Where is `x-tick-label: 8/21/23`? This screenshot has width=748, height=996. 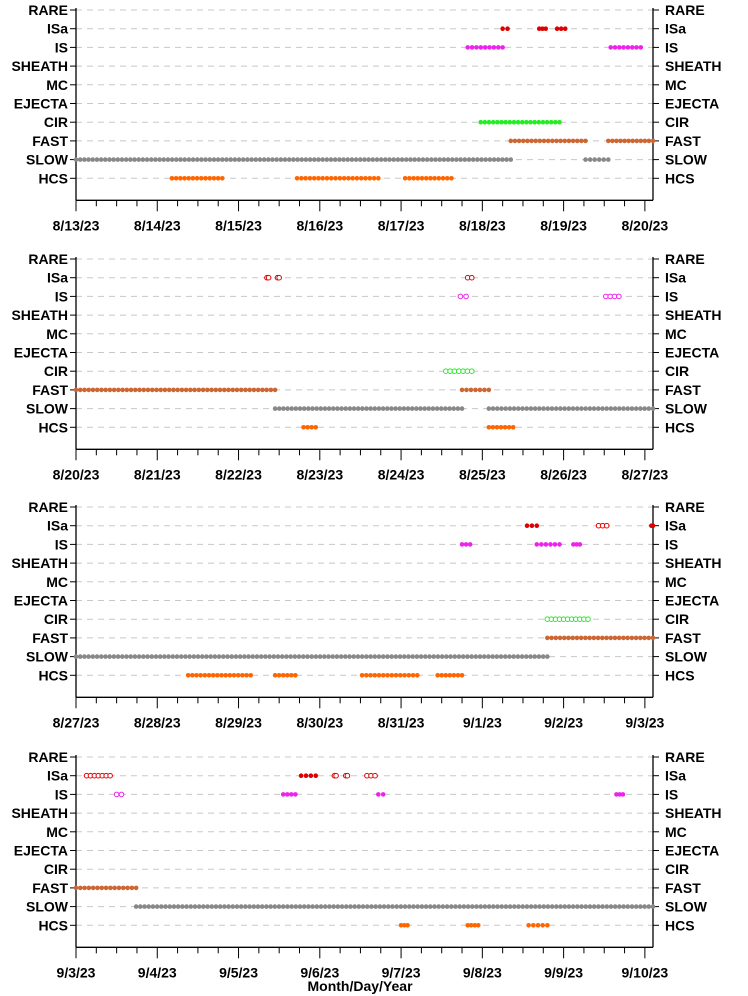
x-tick-label: 8/21/23 is located at coordinates (157, 474).